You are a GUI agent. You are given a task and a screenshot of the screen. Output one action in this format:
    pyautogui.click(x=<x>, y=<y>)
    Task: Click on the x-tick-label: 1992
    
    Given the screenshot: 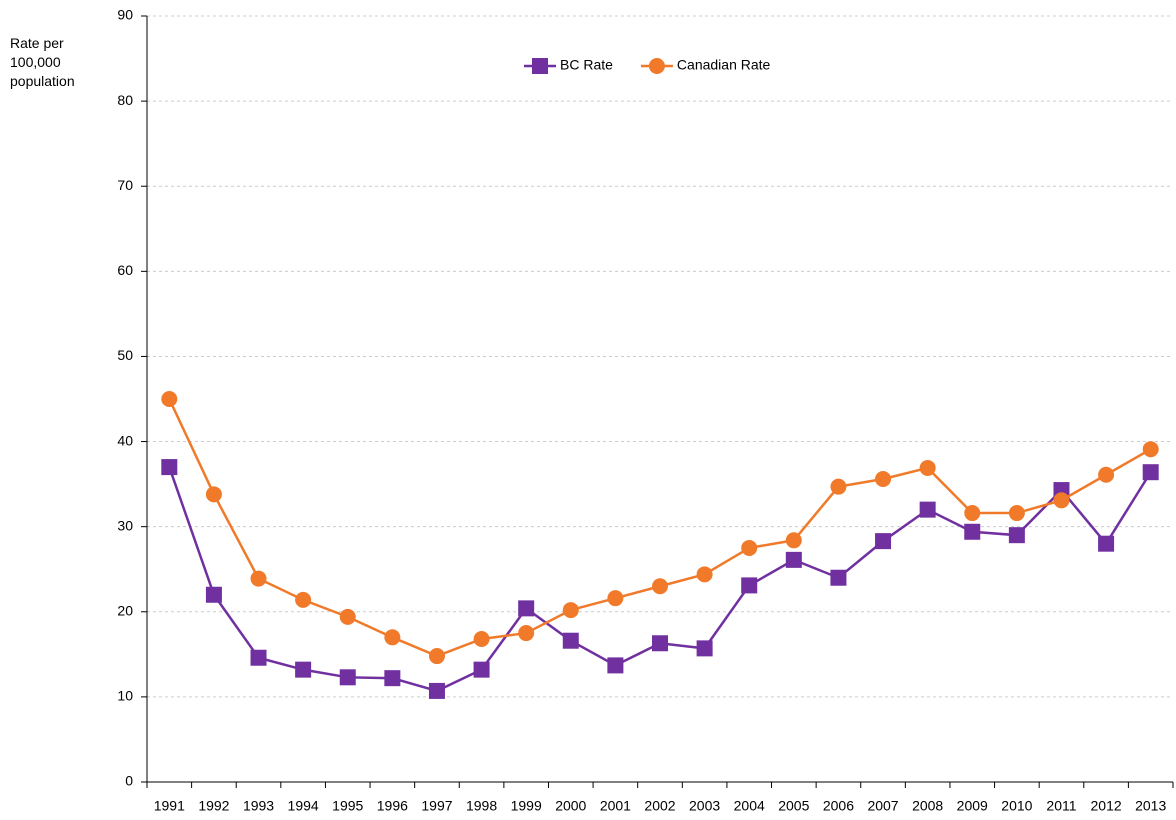 What is the action you would take?
    pyautogui.click(x=213, y=806)
    